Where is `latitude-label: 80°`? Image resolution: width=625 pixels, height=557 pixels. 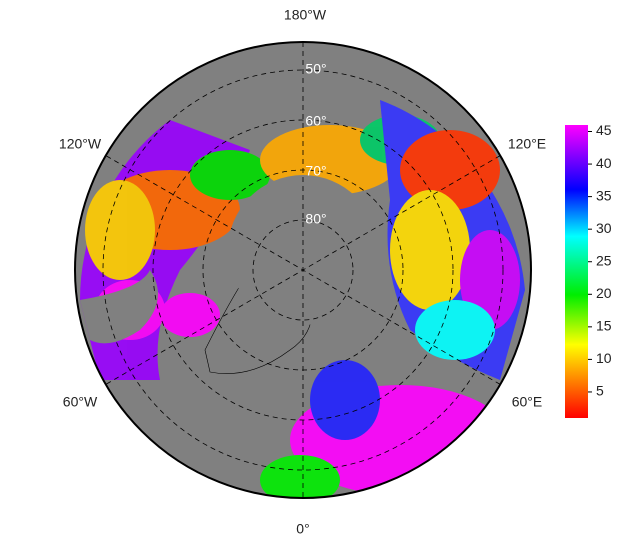
latitude-label: 80° is located at coordinates (315, 219).